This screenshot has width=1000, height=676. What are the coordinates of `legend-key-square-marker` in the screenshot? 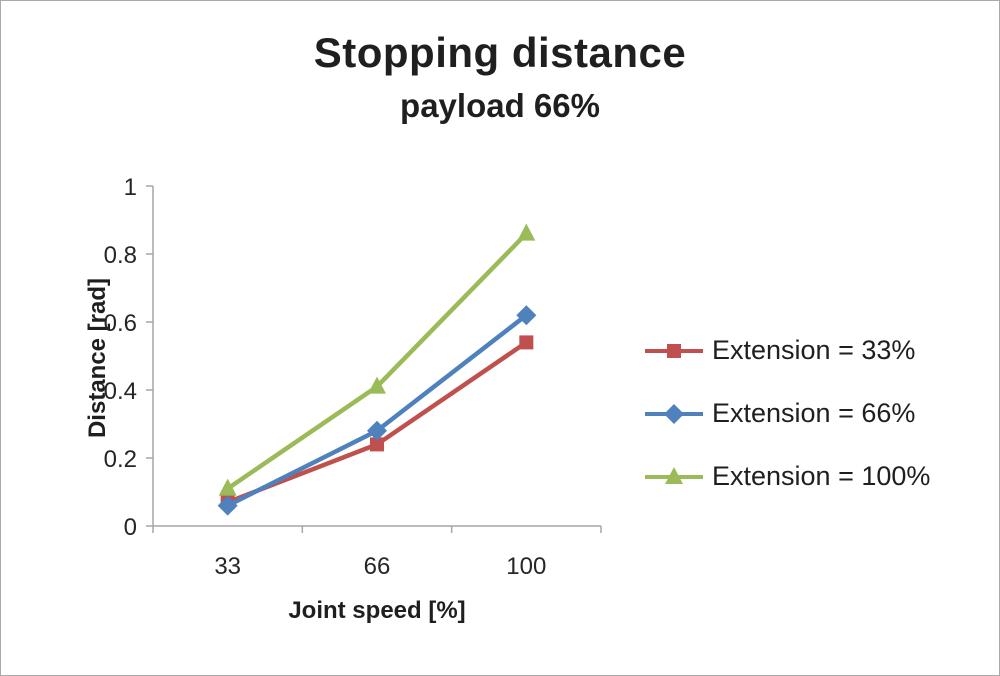 It's located at (674, 350).